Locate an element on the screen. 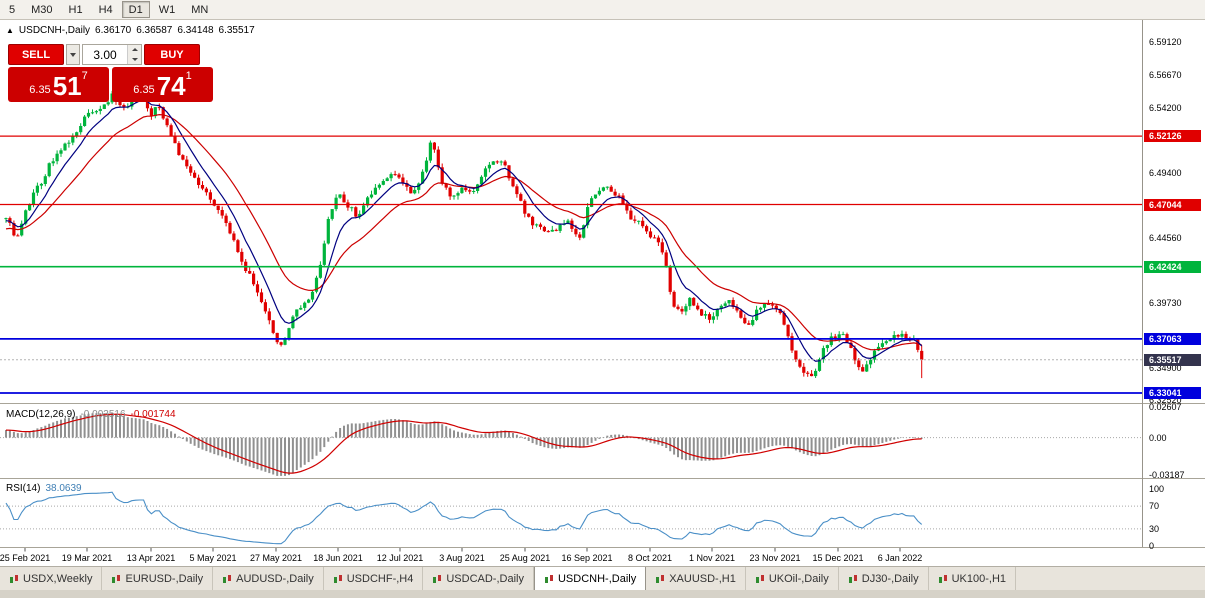 Image resolution: width=1205 pixels, height=598 pixels. price-level-badge: 6.35517 is located at coordinates (1172, 359).